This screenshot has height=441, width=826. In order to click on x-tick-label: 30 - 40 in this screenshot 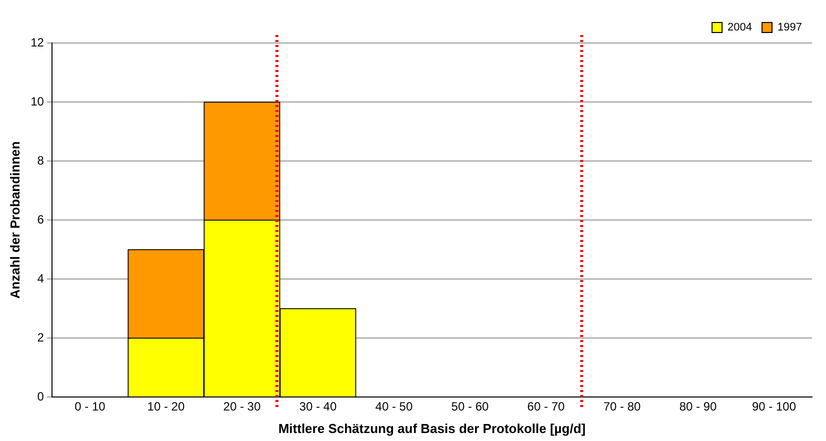, I will do `click(318, 407)`.